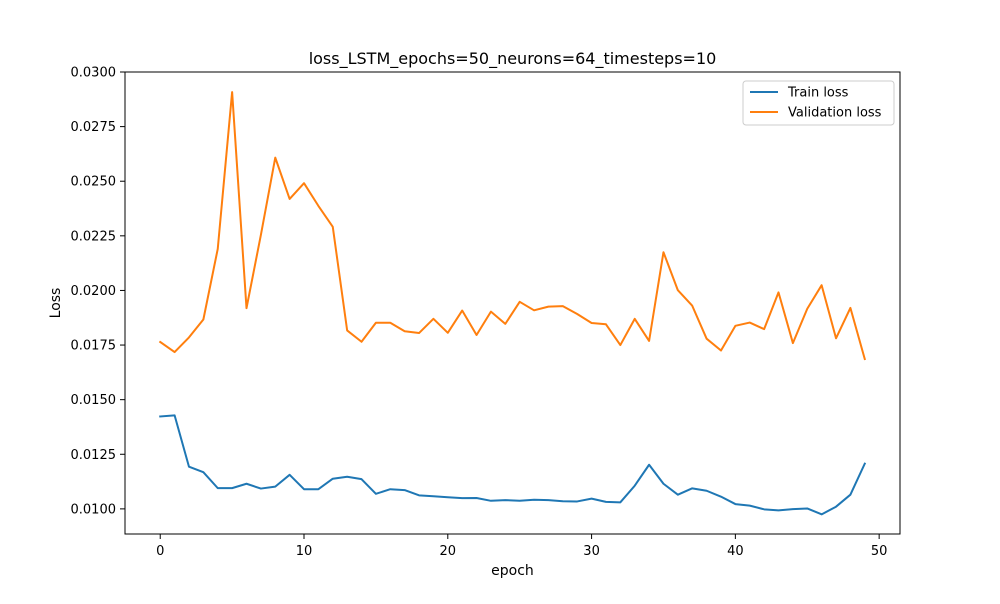 The image size is (1000, 604). Describe the element at coordinates (94, 400) in the screenshot. I see `y-tick-label: 0.0150` at that location.